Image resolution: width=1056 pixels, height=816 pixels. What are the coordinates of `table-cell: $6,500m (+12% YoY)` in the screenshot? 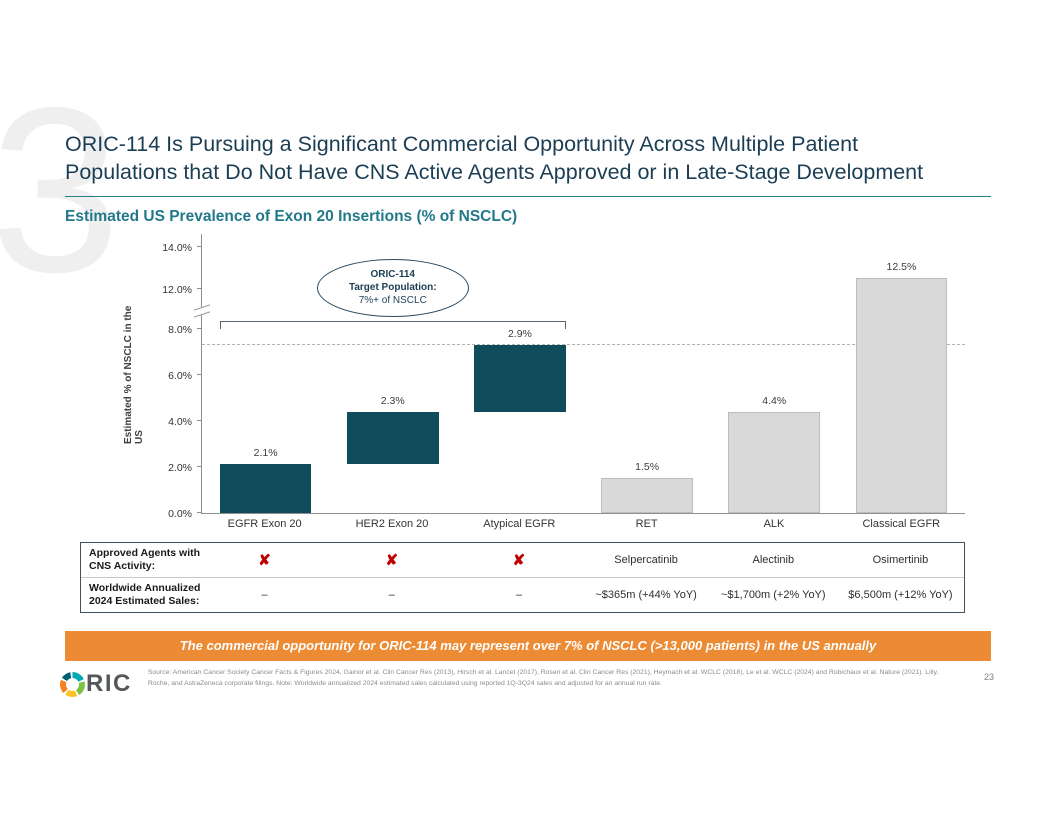 It's located at (900, 595).